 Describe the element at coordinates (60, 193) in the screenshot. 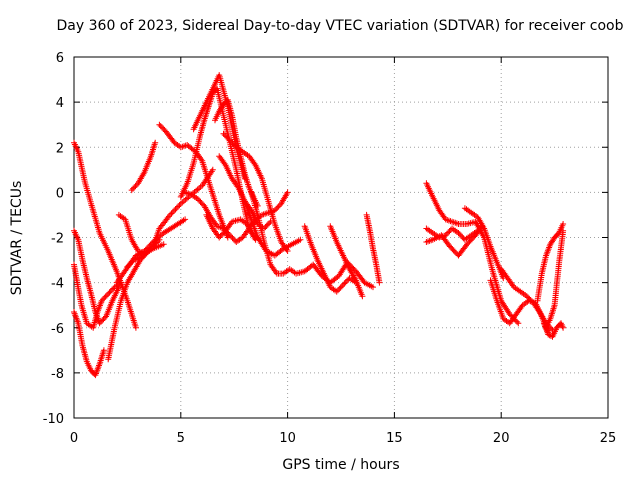

I see `y-tick-label: 0` at that location.